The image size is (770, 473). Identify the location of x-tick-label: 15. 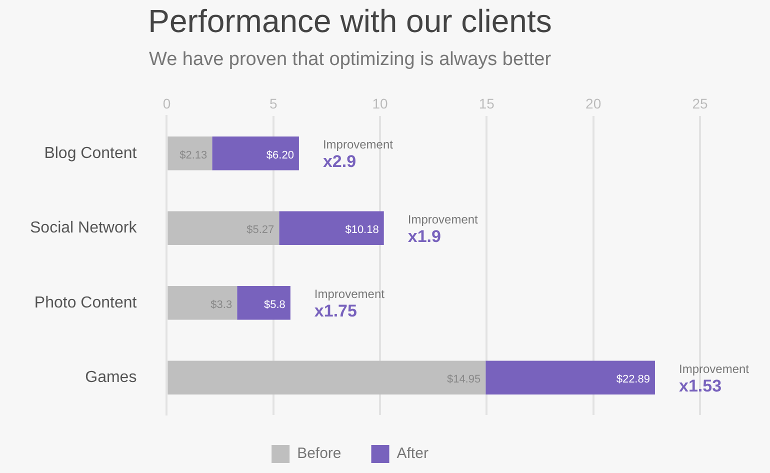
(486, 103).